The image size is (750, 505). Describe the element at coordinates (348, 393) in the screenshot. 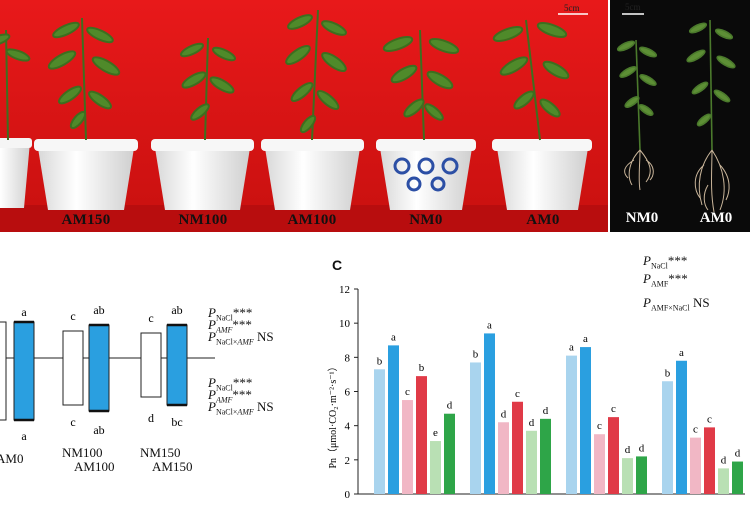

I see `y-tick-label: 6` at that location.